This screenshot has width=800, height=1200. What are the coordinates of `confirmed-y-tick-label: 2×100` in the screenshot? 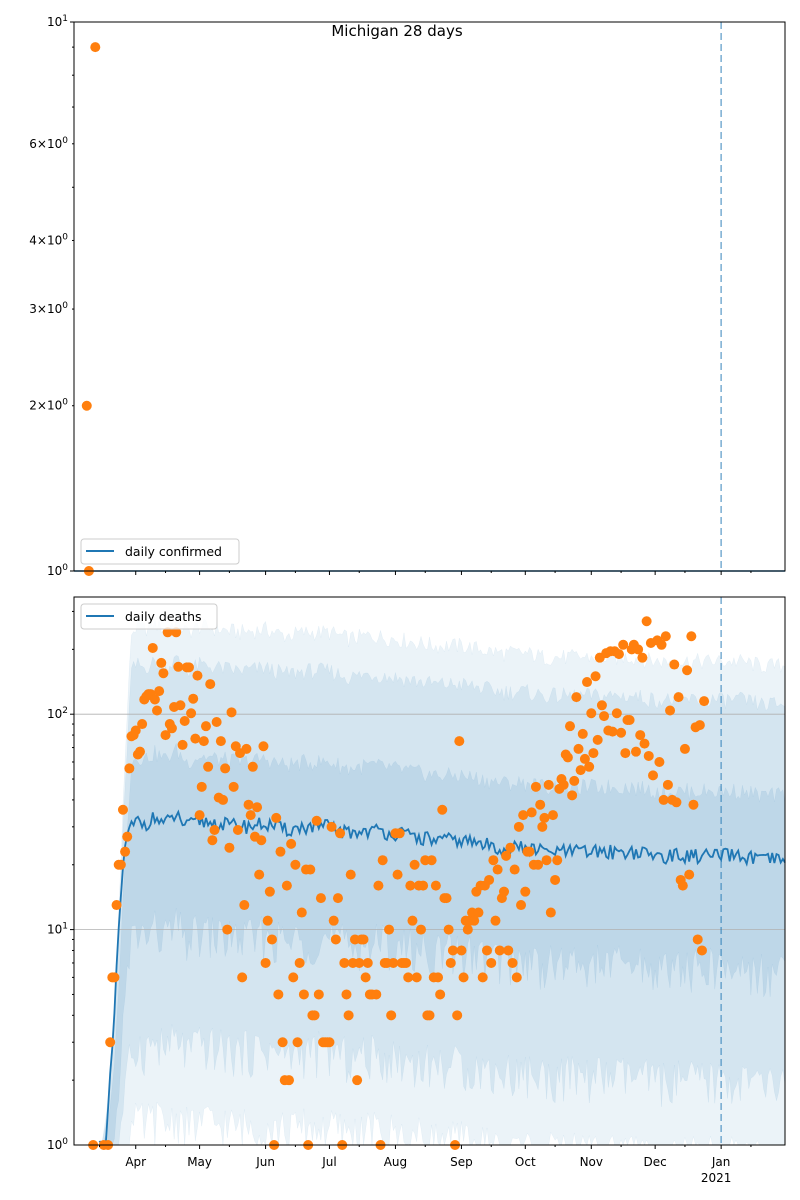 It's located at (48, 405).